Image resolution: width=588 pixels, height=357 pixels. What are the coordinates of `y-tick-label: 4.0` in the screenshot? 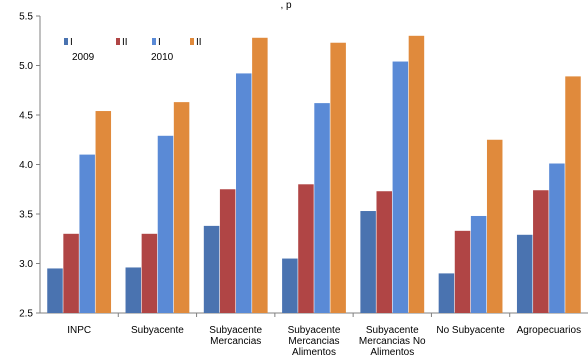 It's located at (26, 165).